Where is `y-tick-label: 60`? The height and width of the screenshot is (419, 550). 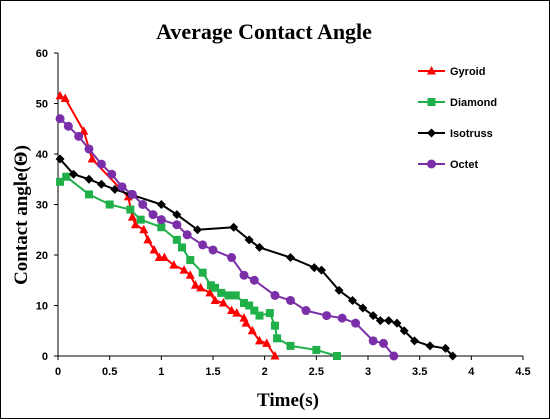
y-tick-label: 60 is located at coordinates (42, 54).